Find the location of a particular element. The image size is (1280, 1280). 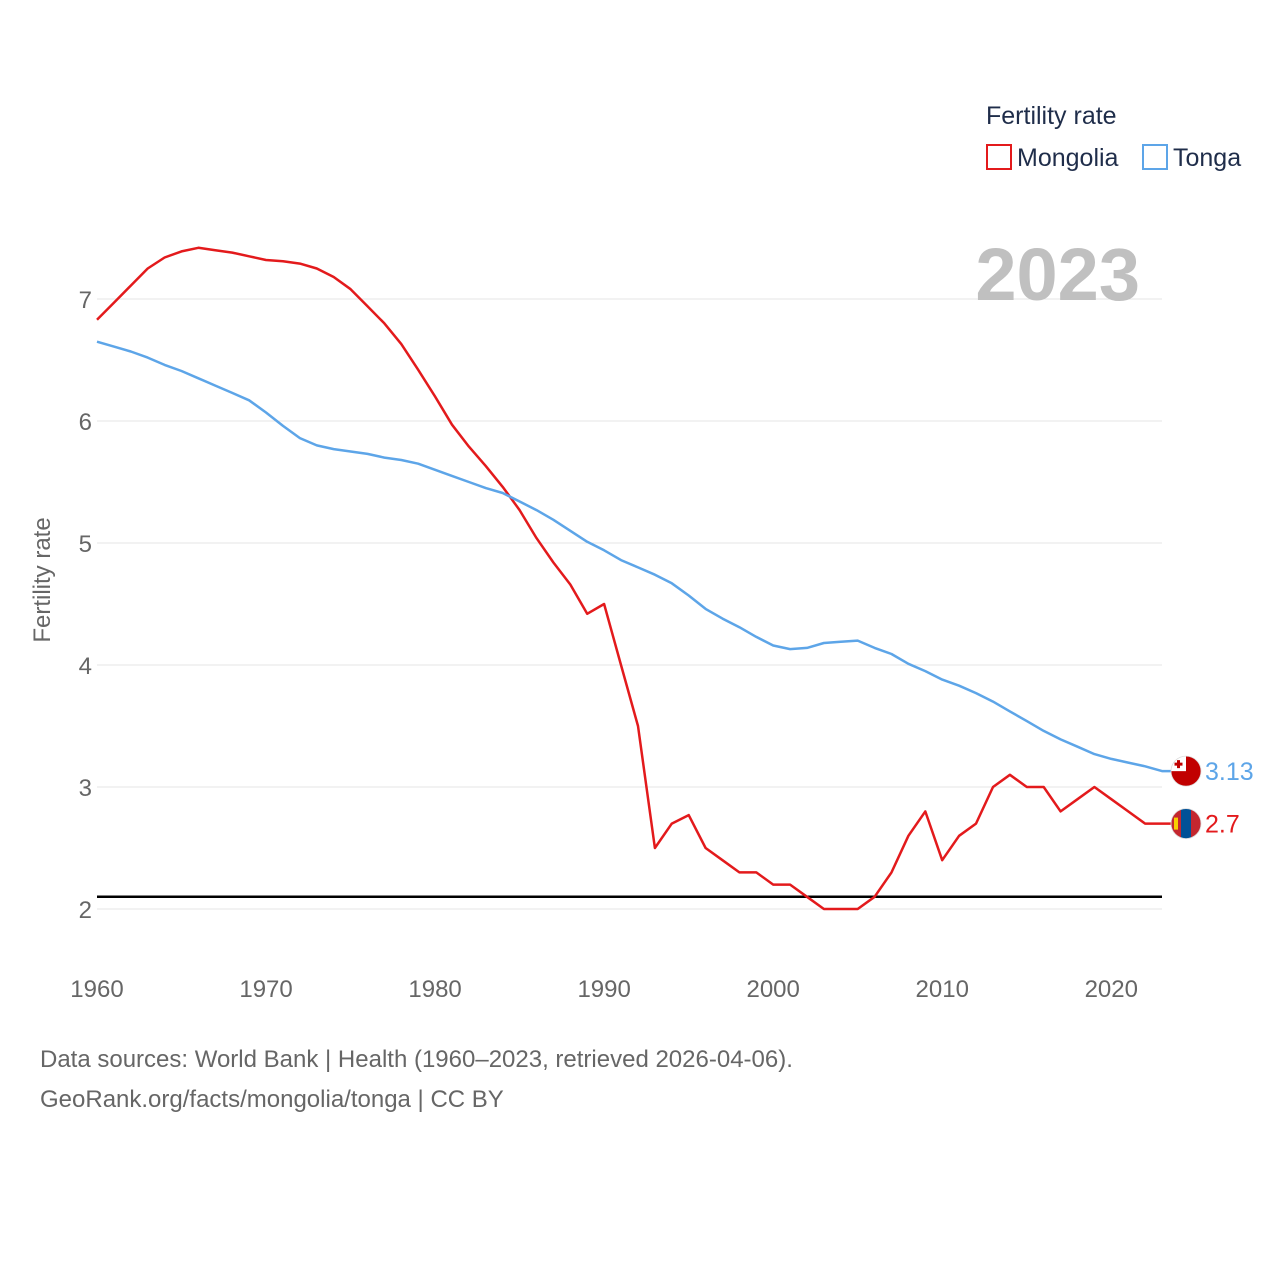

x-tick-label: 2020 is located at coordinates (1111, 989).